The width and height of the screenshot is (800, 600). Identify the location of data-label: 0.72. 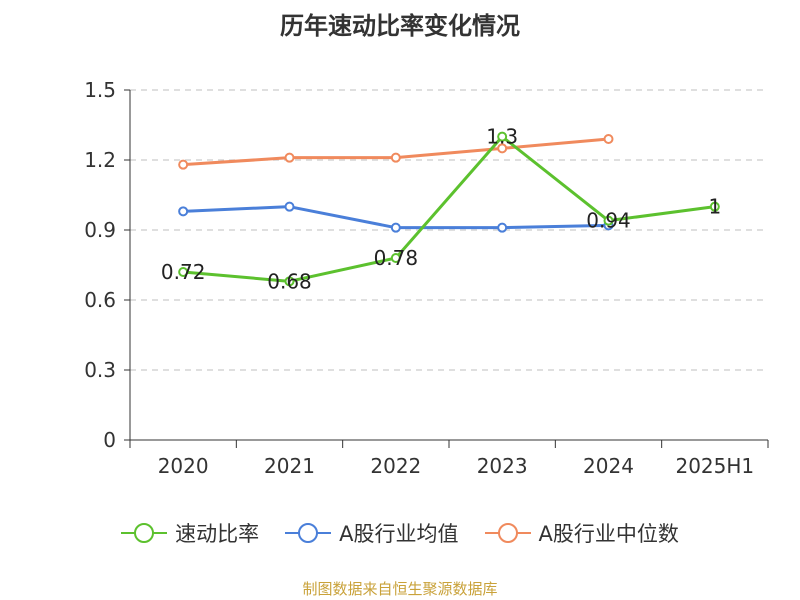
(183, 272).